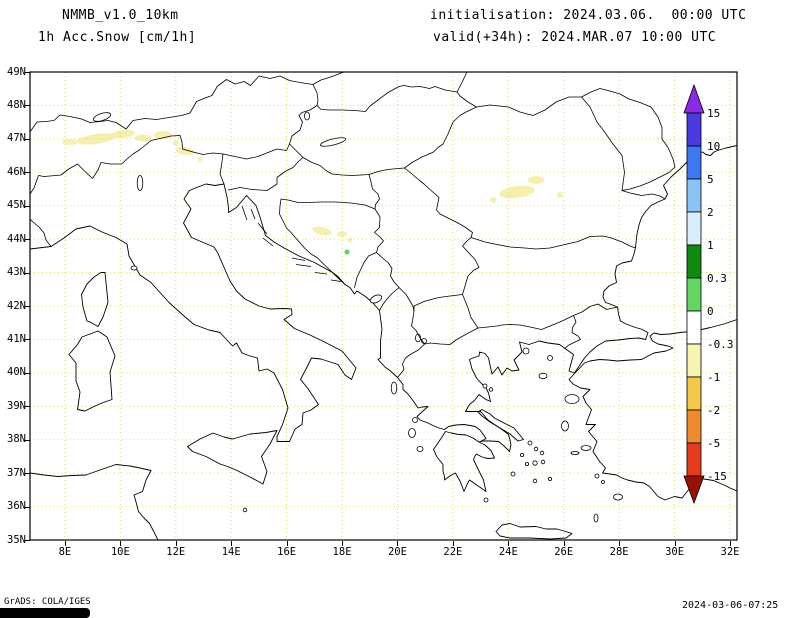 The width and height of the screenshot is (800, 618). Describe the element at coordinates (619, 552) in the screenshot. I see `lon-label: 28E` at that location.